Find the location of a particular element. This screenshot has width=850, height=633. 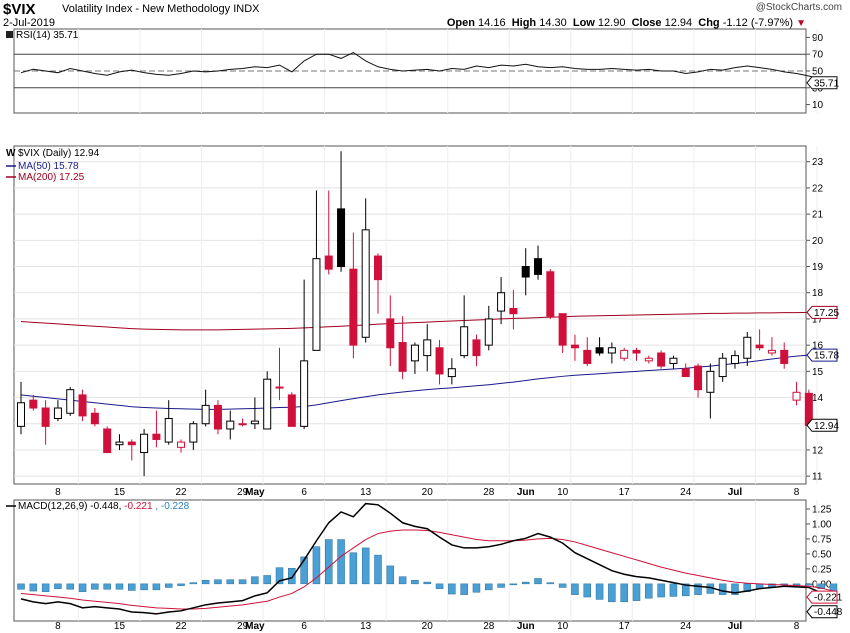

price-ytick-label: 18 is located at coordinates (818, 293).